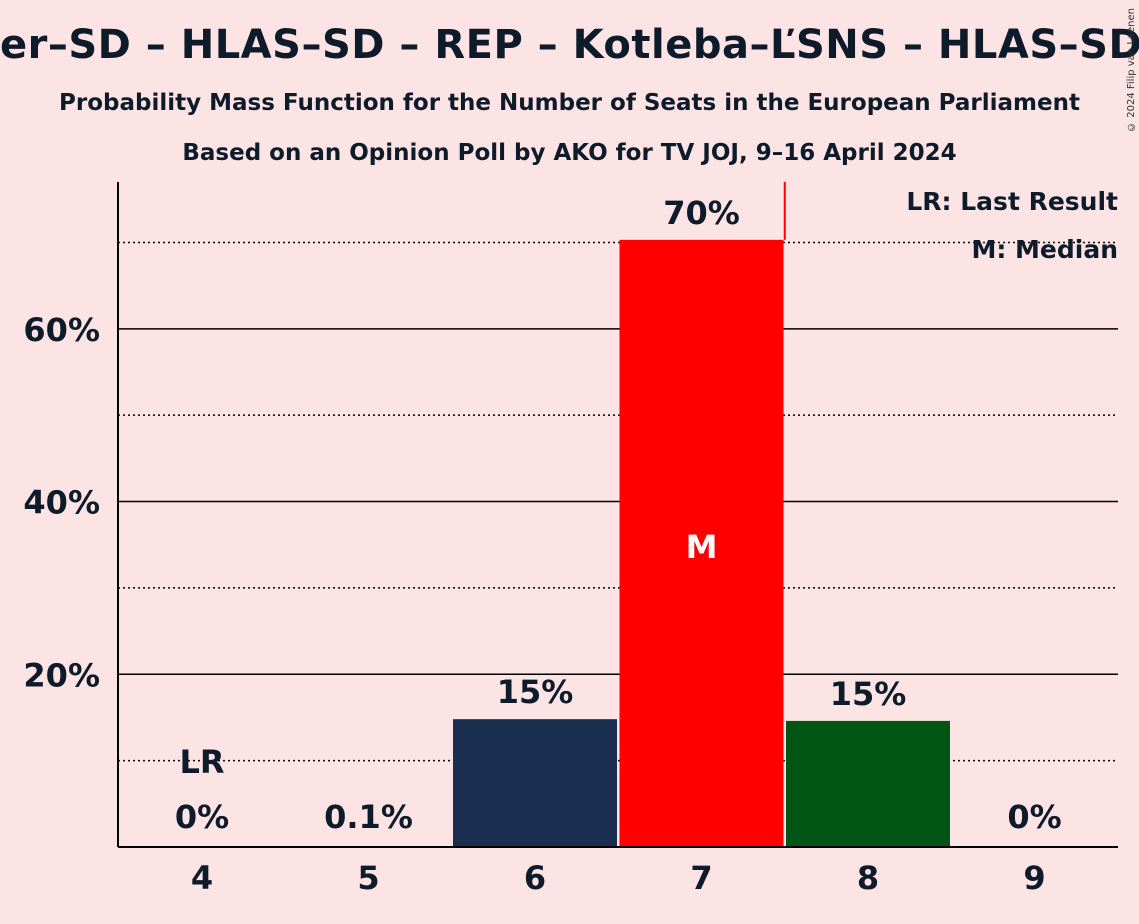 The image size is (1139, 924). I want to click on x-tick-label: 5, so click(368, 878).